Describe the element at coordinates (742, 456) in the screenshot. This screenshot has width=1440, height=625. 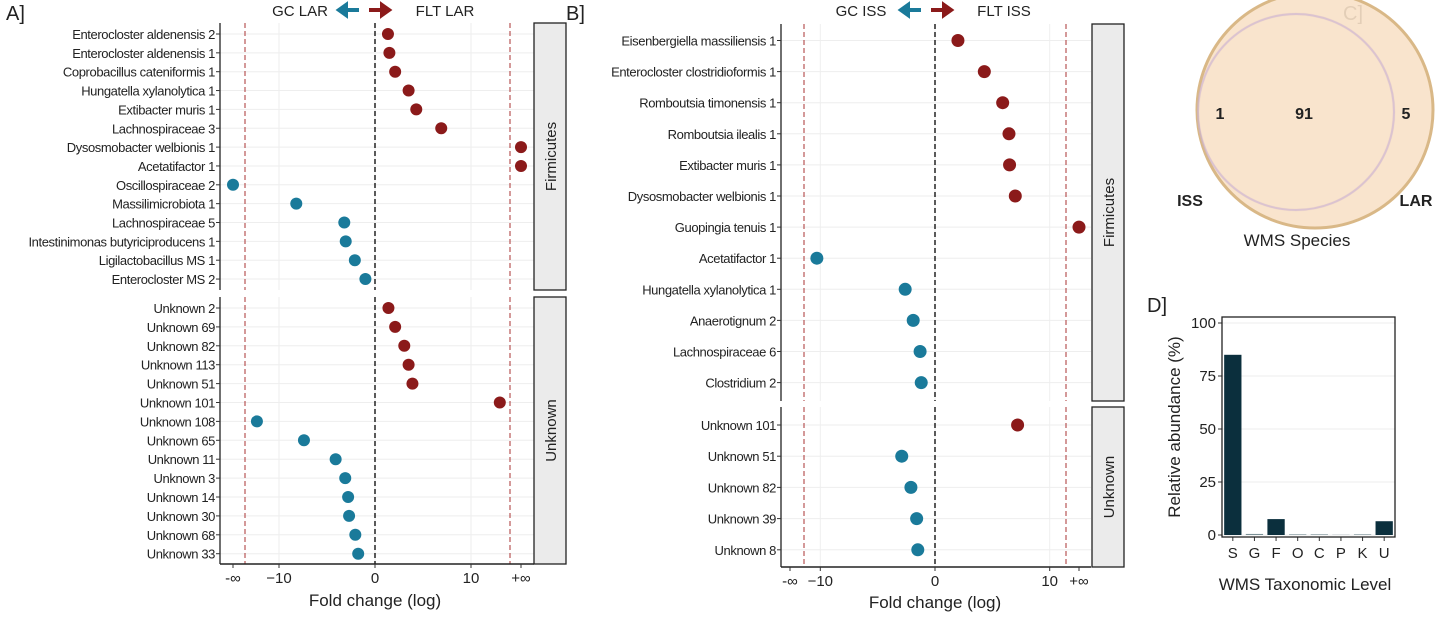
I see `row-label: Unknown 51` at that location.